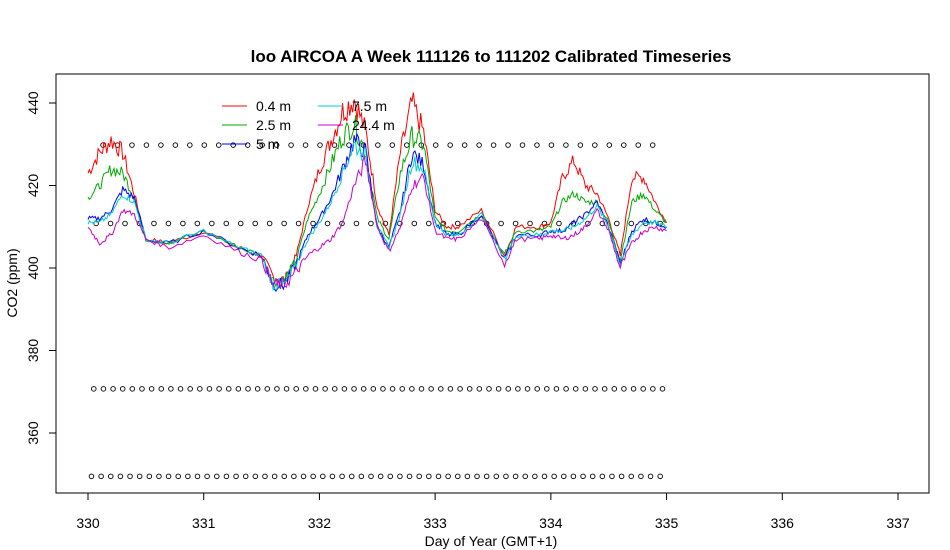 Image resolution: width=950 pixels, height=550 pixels. Describe the element at coordinates (33, 268) in the screenshot. I see `y-tick-label: 400` at that location.